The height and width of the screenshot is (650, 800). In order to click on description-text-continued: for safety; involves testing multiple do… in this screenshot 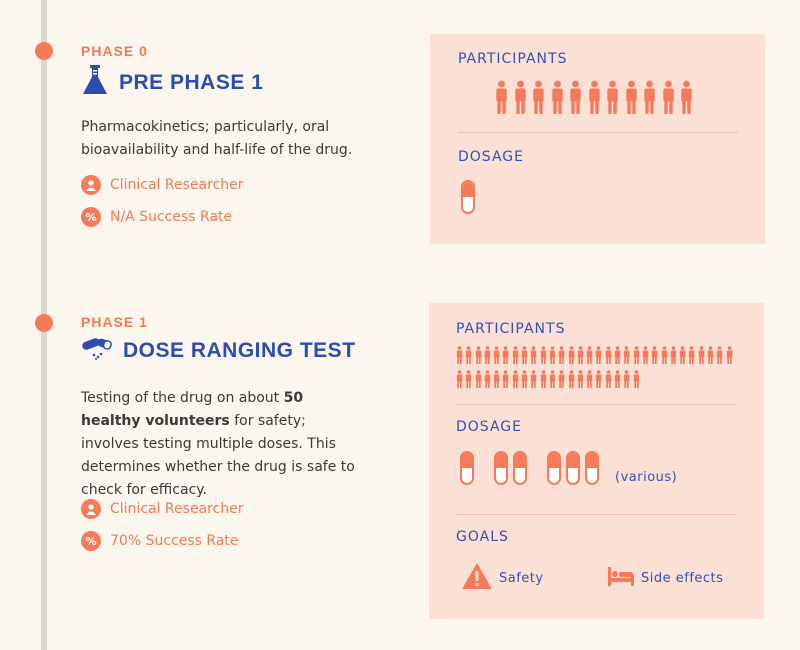, I will do `click(218, 455)`.